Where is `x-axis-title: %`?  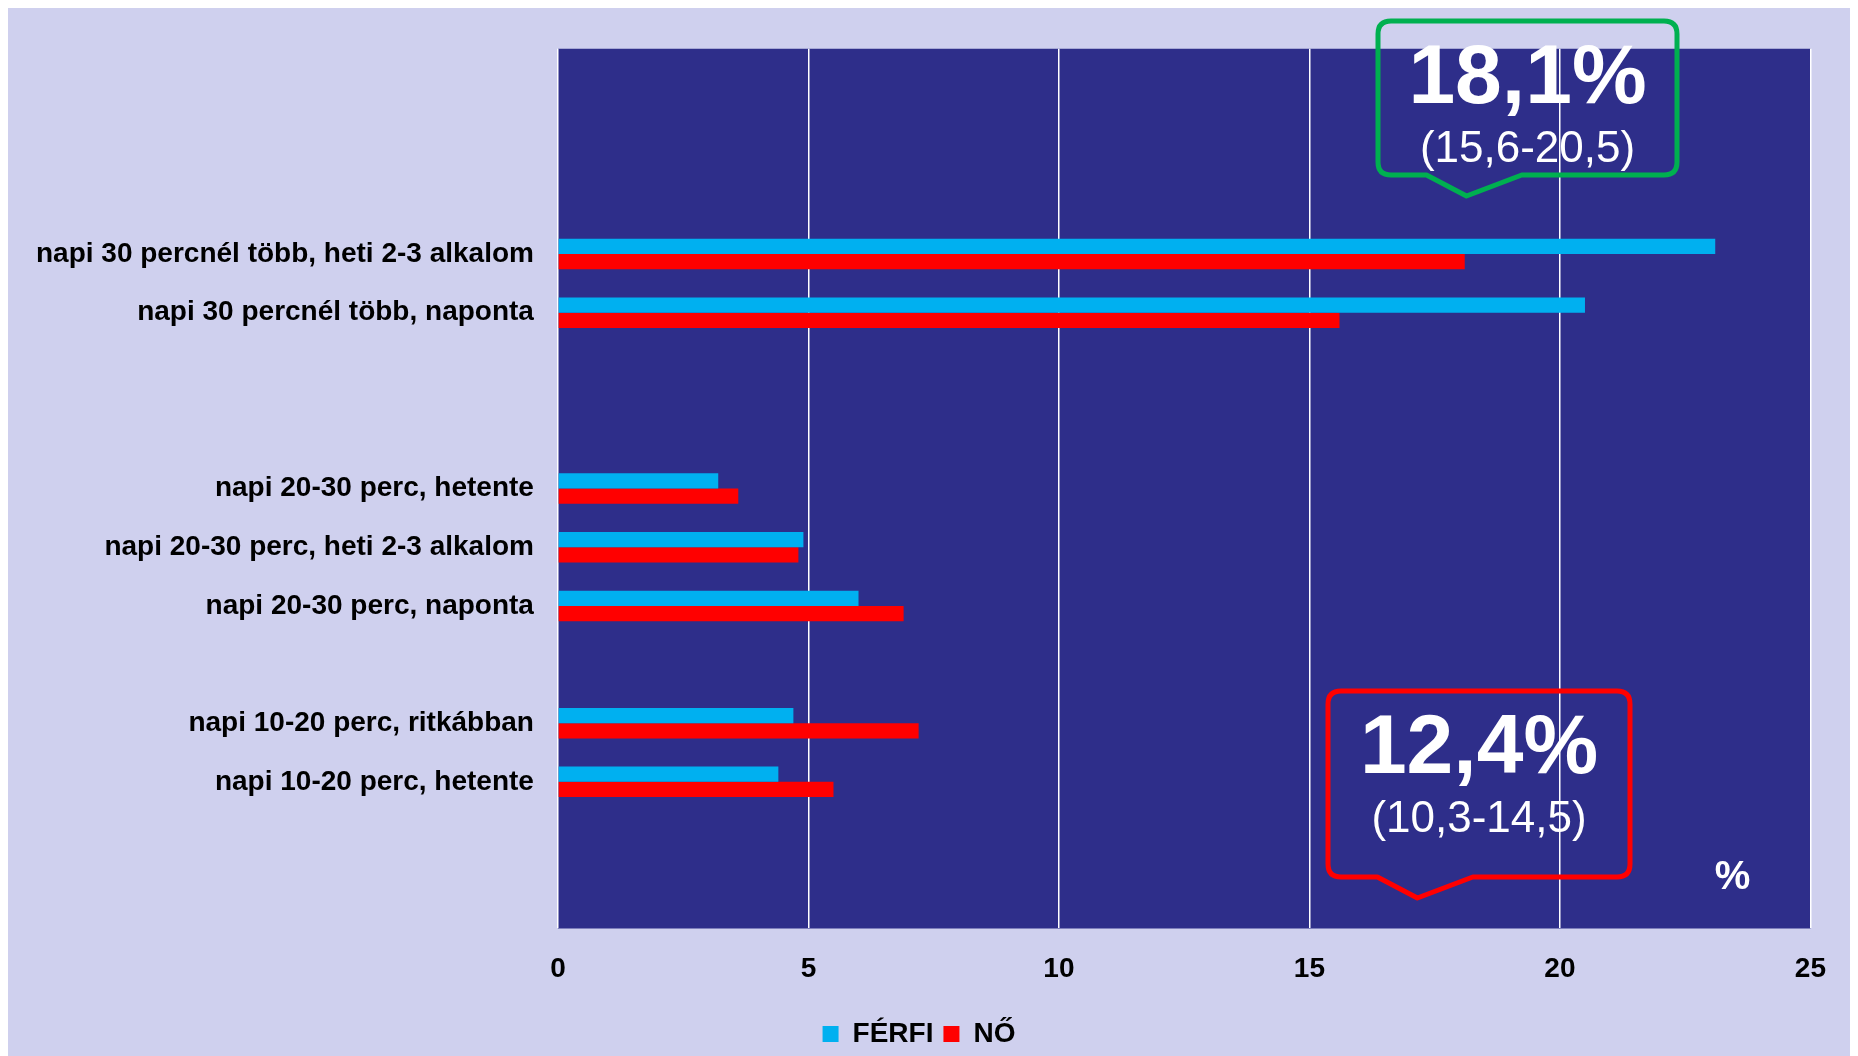 x-axis-title: % is located at coordinates (1732, 875).